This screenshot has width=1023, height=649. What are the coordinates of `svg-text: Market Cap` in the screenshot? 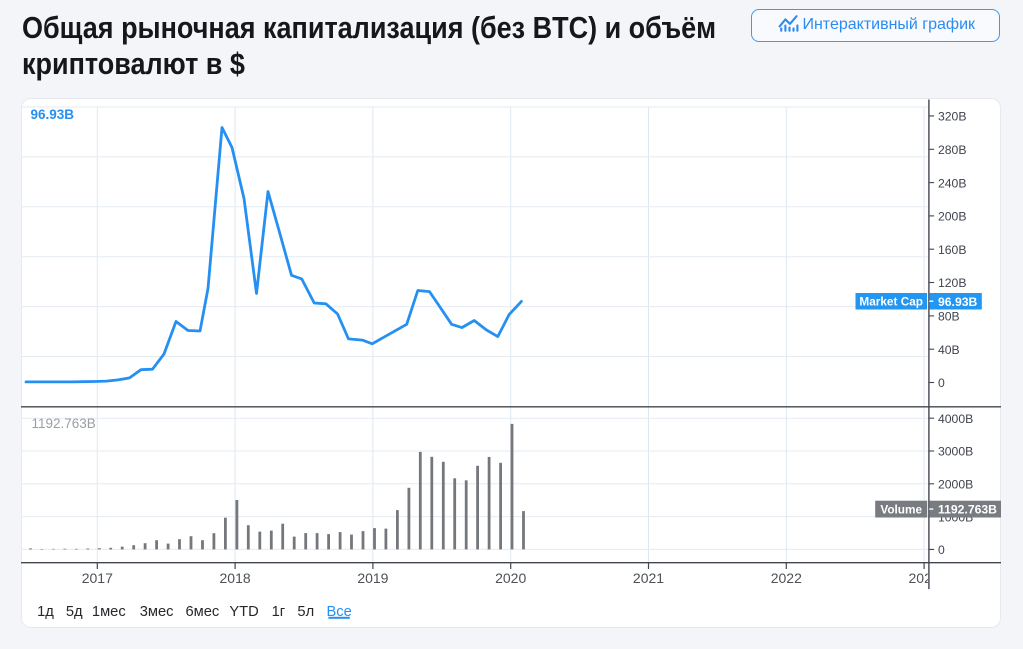 It's located at (891, 301).